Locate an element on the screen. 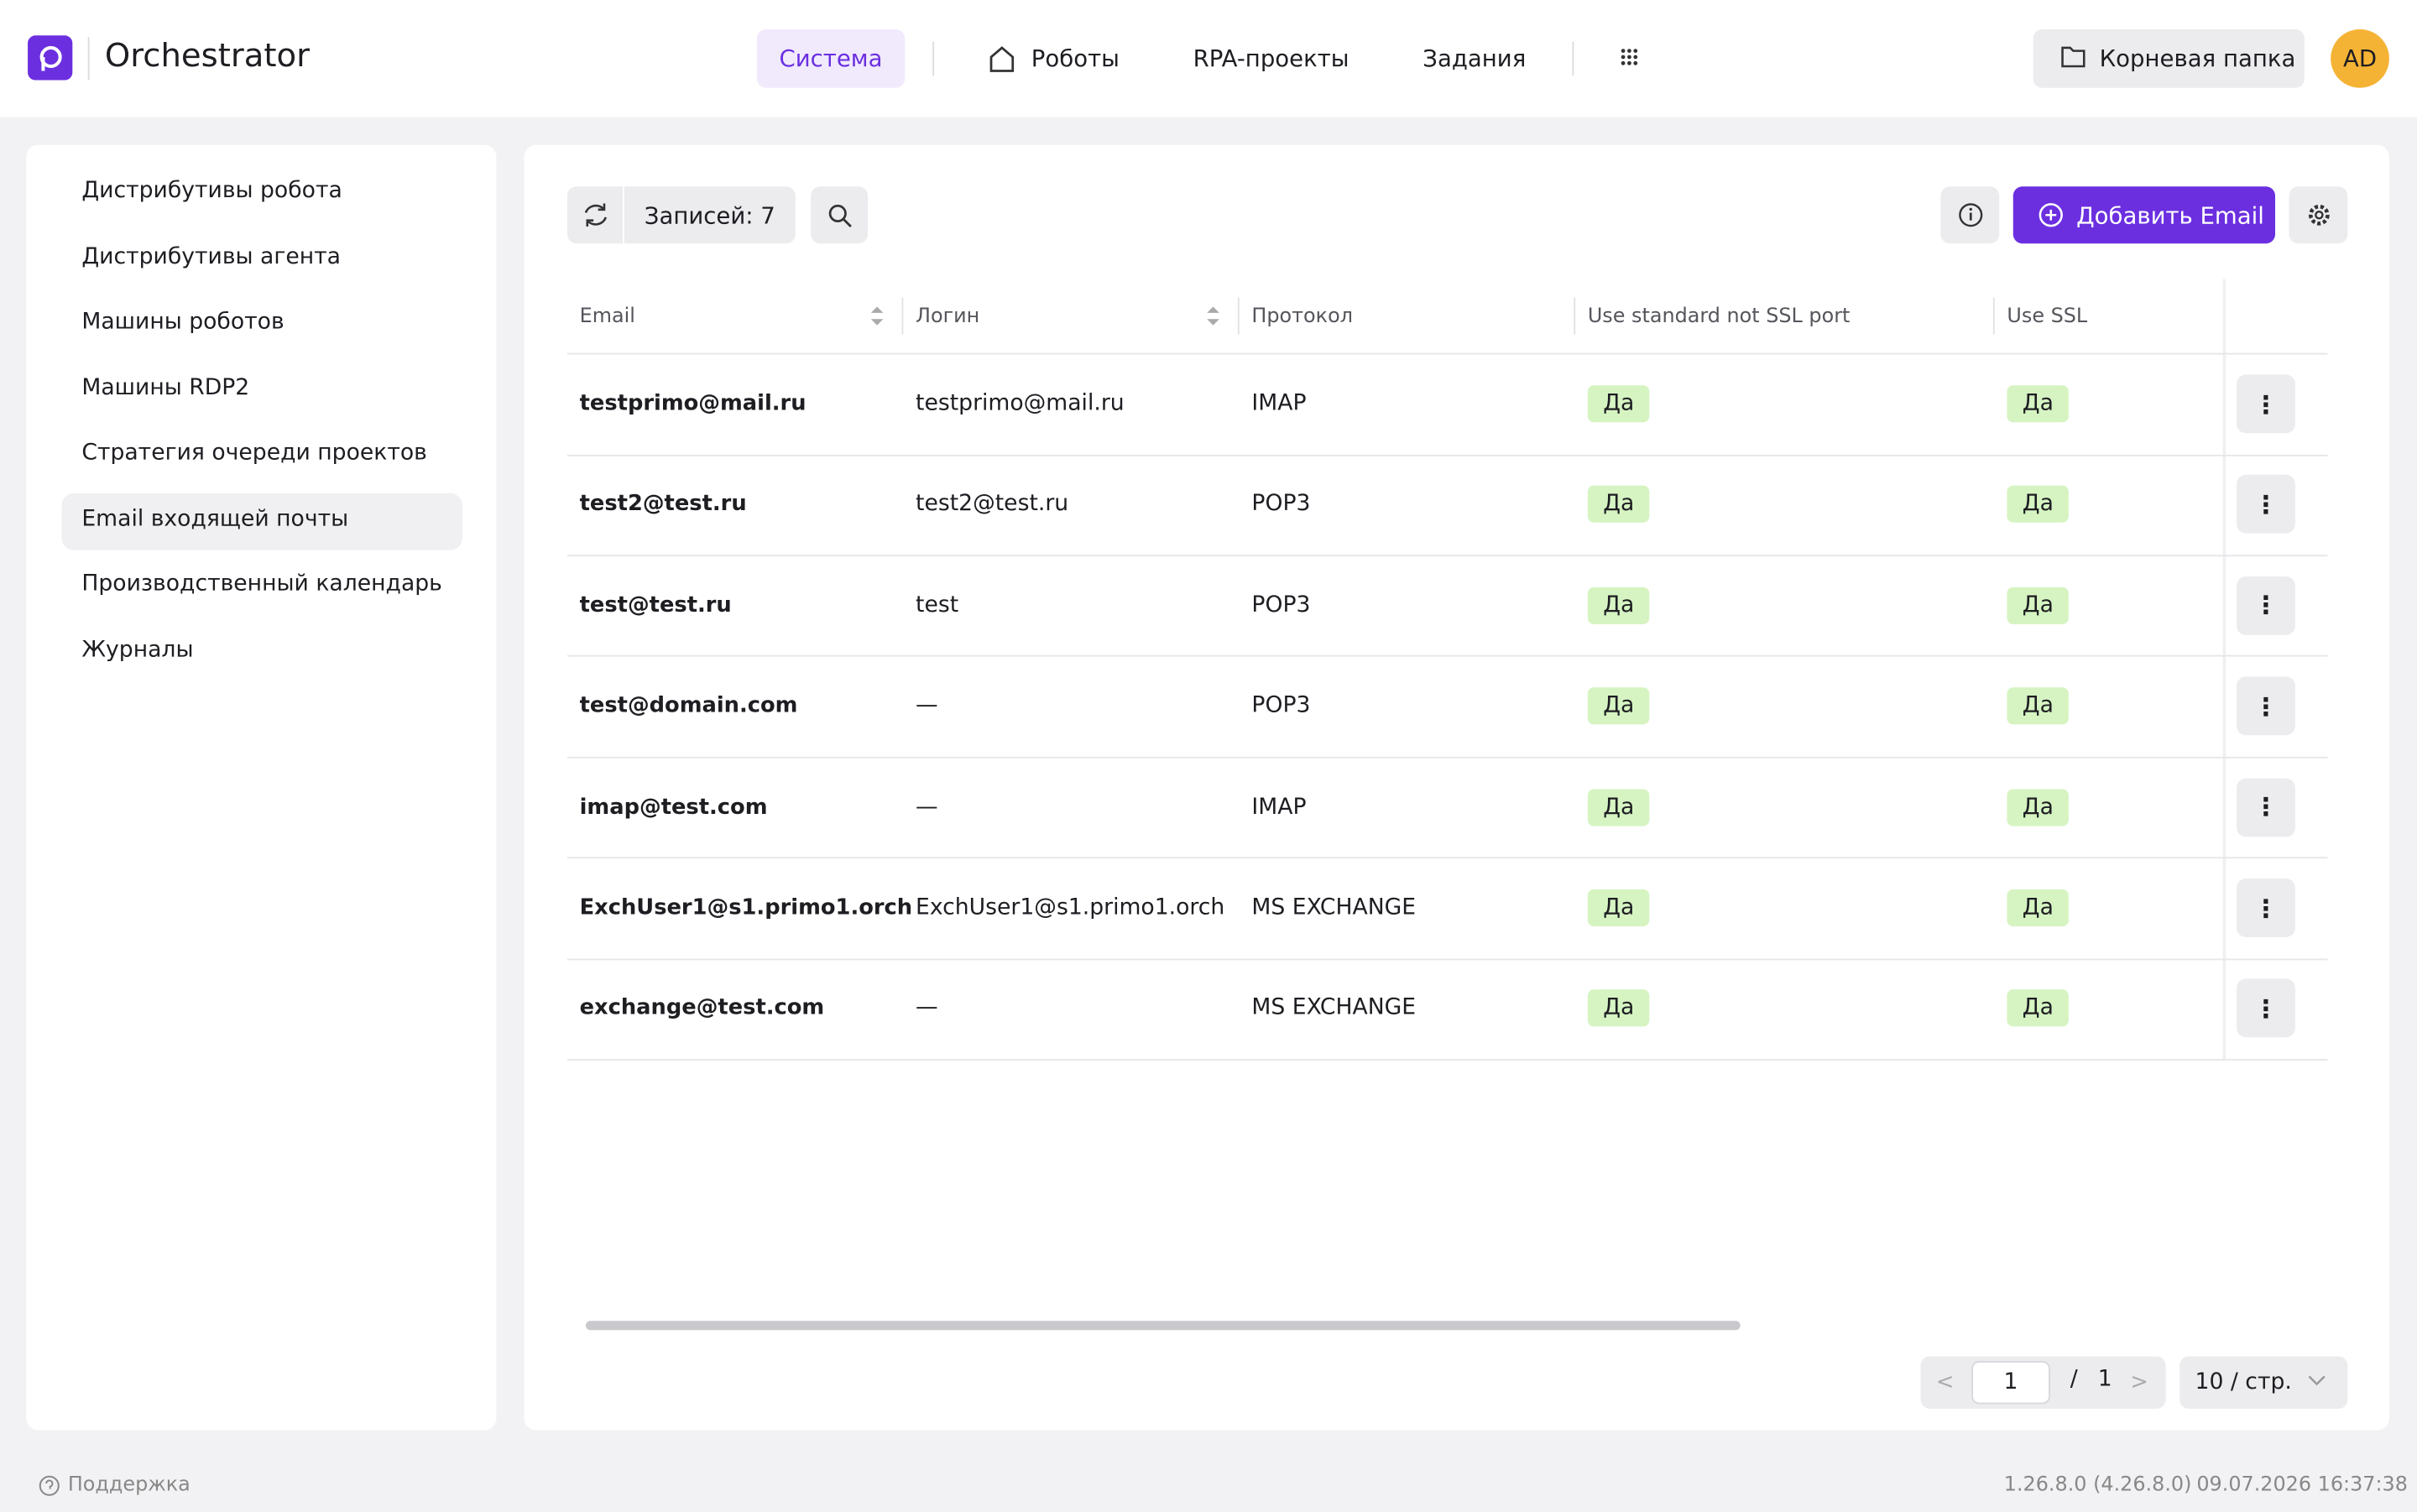  sidebar-item: Машины роботов is located at coordinates (183, 322).